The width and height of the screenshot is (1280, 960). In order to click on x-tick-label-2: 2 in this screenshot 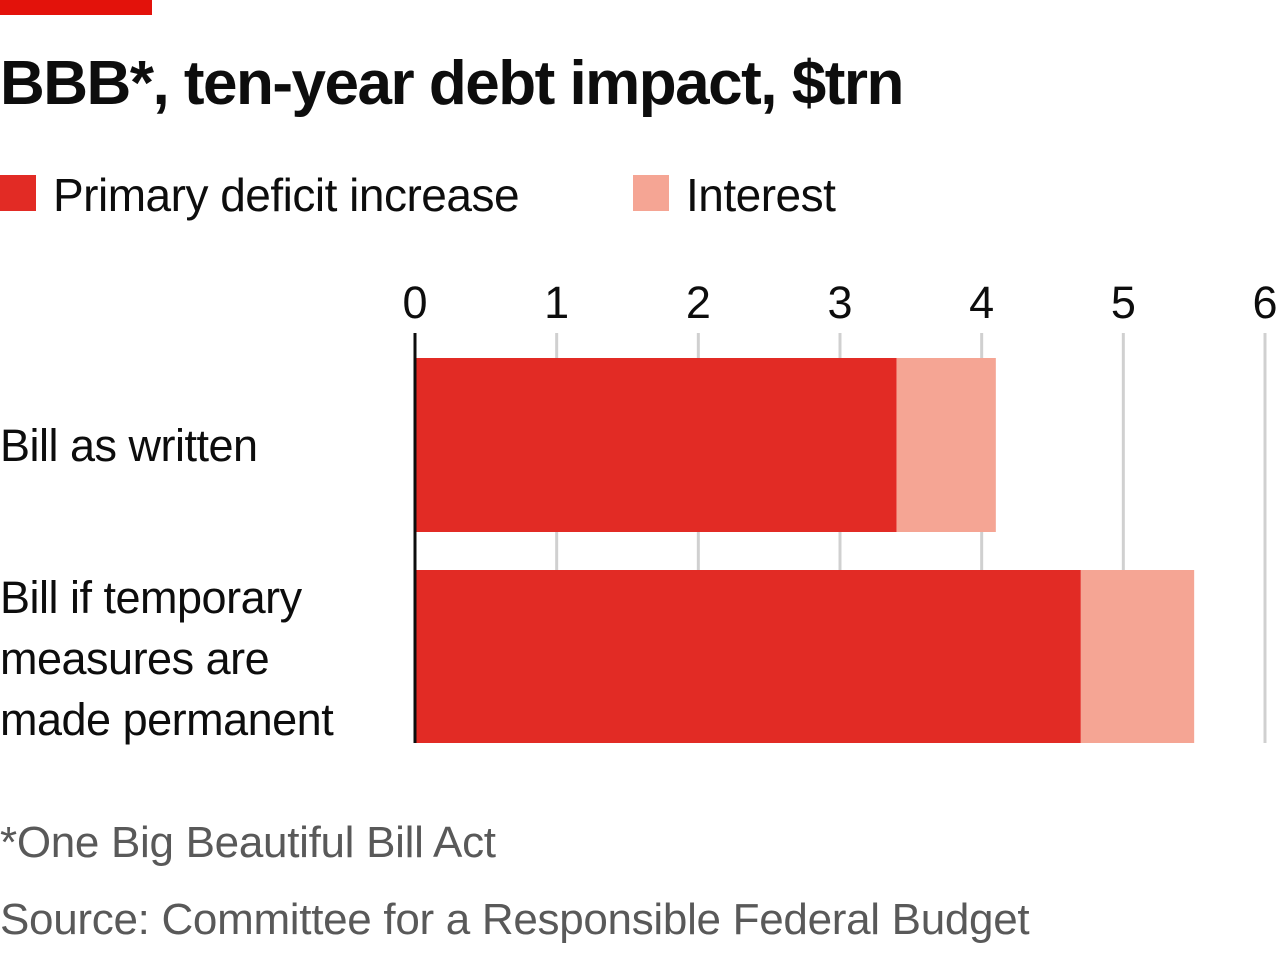, I will do `click(698, 302)`.